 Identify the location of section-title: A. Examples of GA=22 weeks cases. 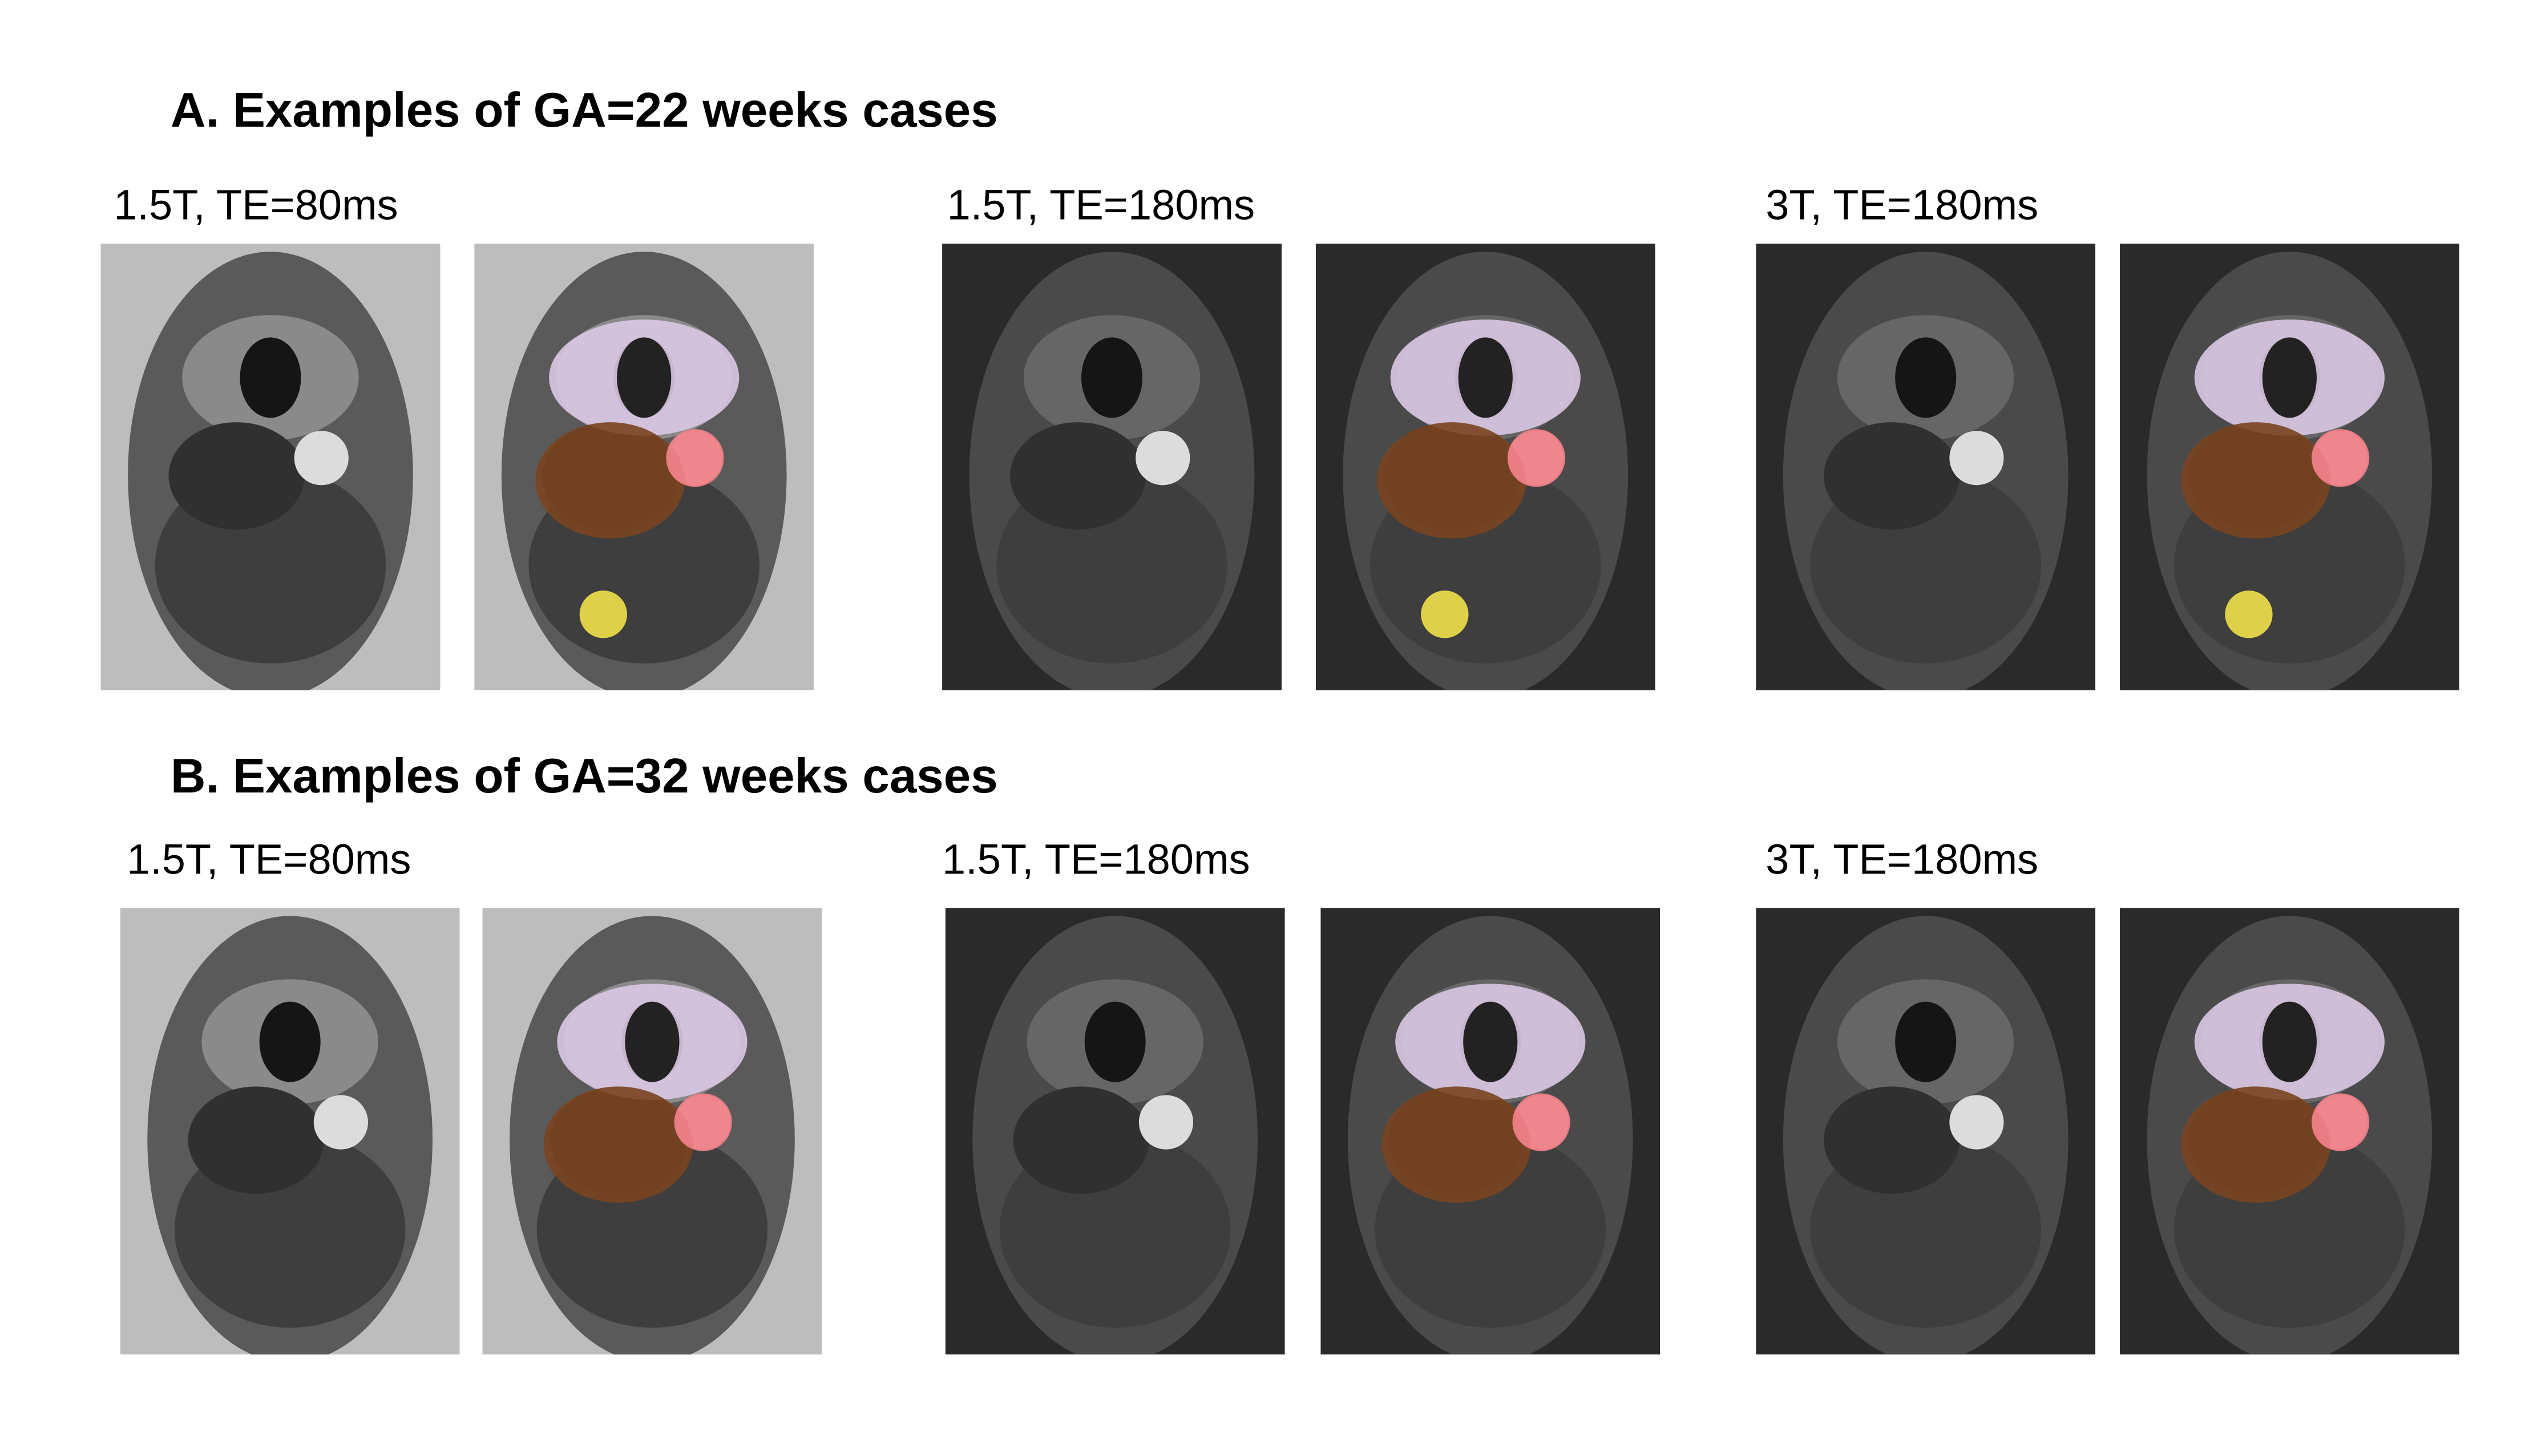
(584, 110).